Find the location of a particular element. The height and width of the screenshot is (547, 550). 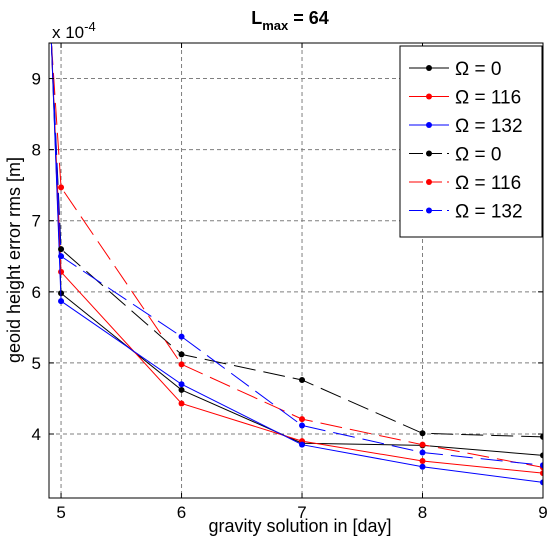

y-tick-label: 5 is located at coordinates (36, 363).